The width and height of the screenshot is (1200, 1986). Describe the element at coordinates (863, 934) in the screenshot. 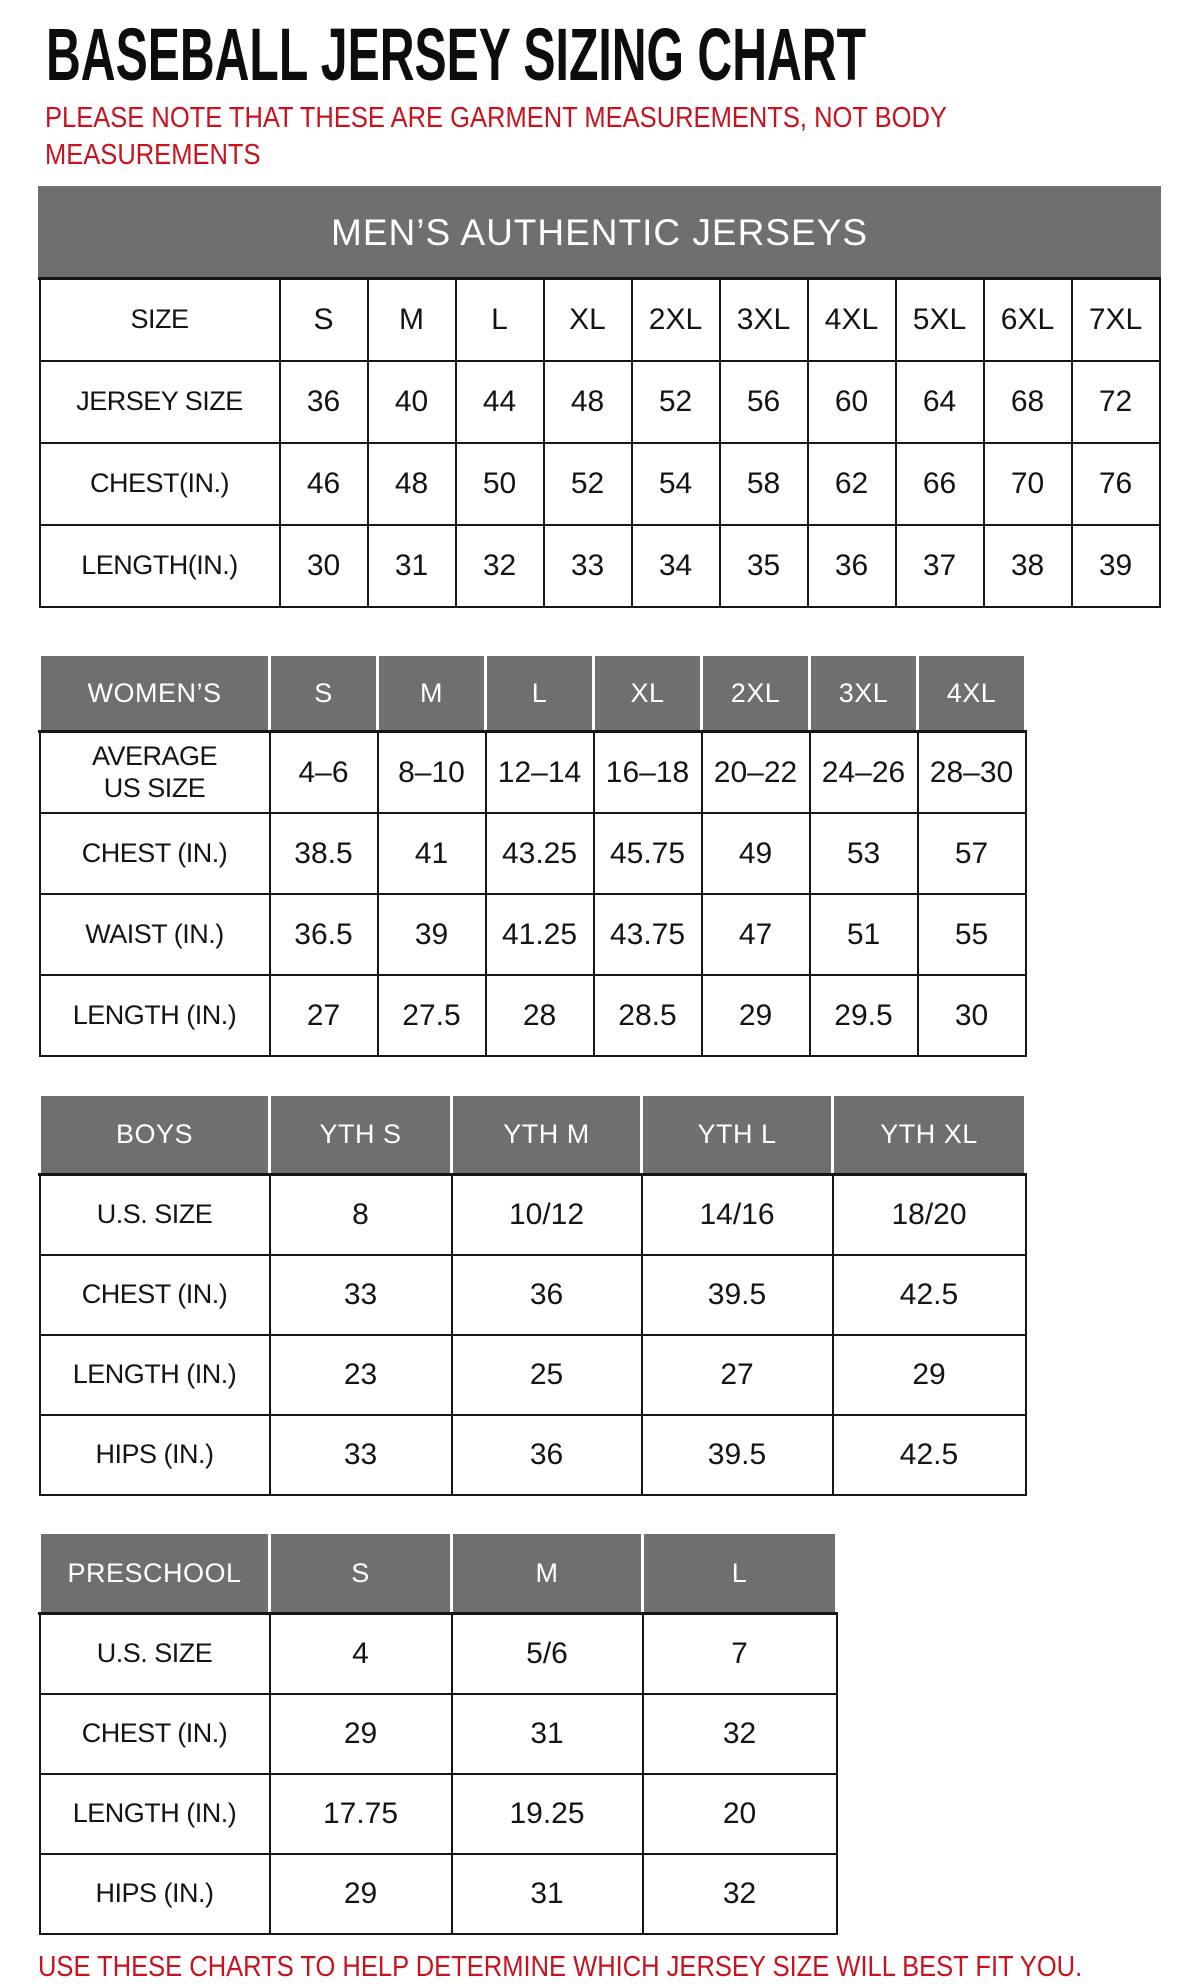

I see `size-value-cell: 51` at that location.